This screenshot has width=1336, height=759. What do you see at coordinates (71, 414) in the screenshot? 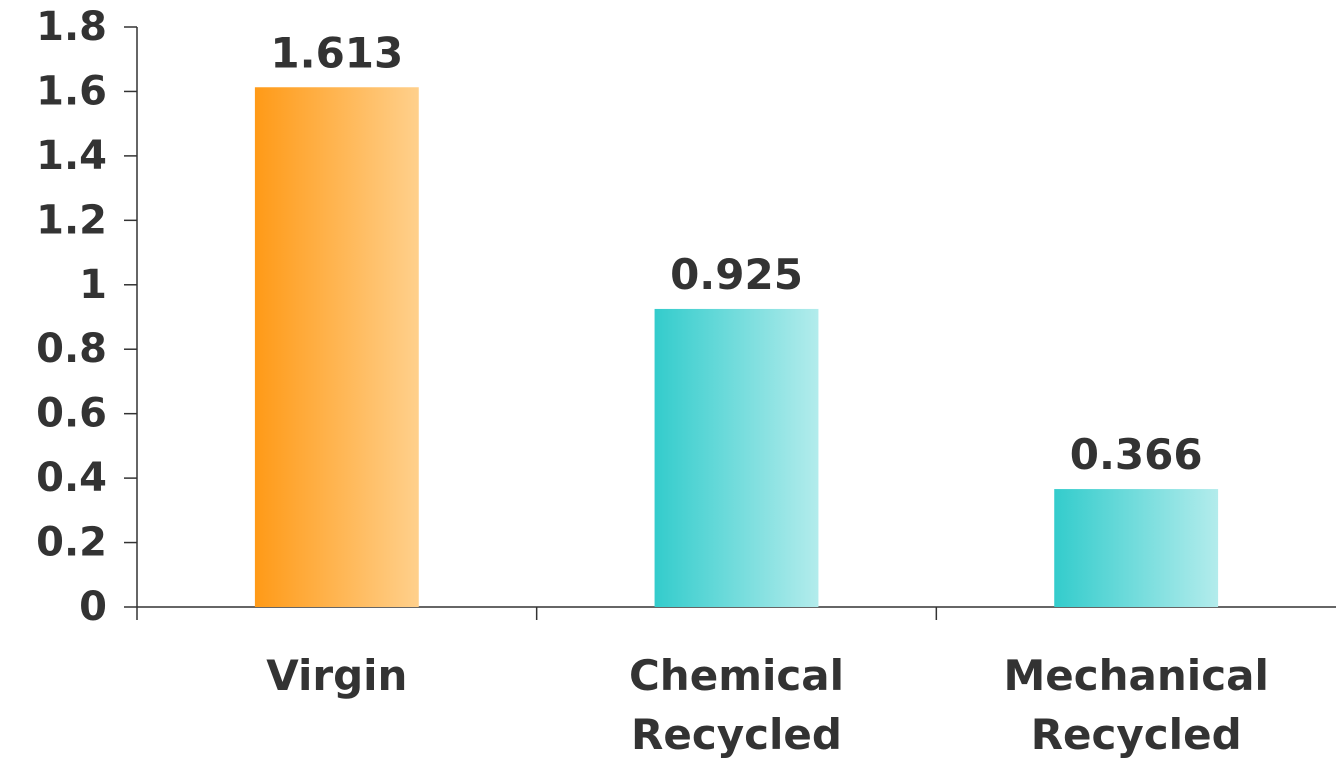
I see `y-tick-label: 0.6` at bounding box center [71, 414].